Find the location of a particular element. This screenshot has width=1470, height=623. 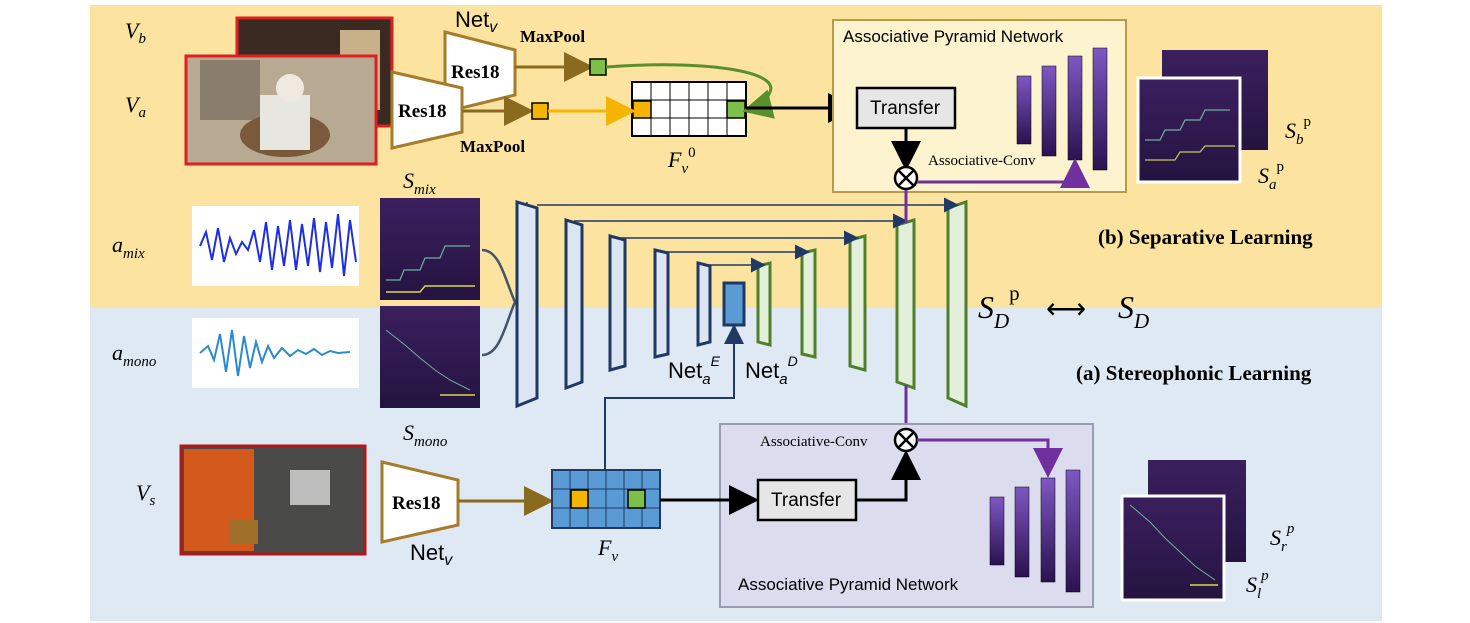

assoc-conv-bottom: Associative-Conv is located at coordinates (814, 442).